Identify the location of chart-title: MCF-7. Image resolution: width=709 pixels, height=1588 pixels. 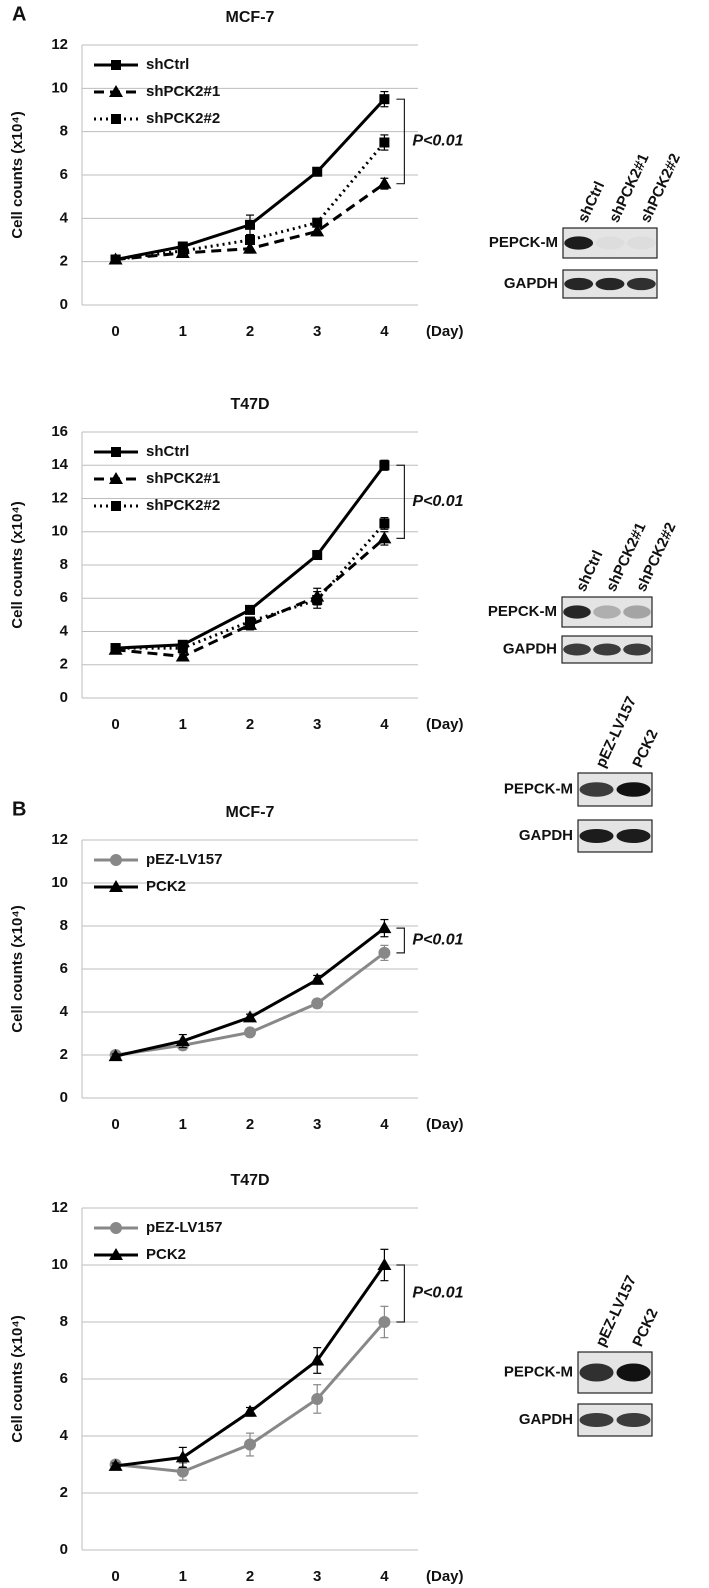
(250, 17).